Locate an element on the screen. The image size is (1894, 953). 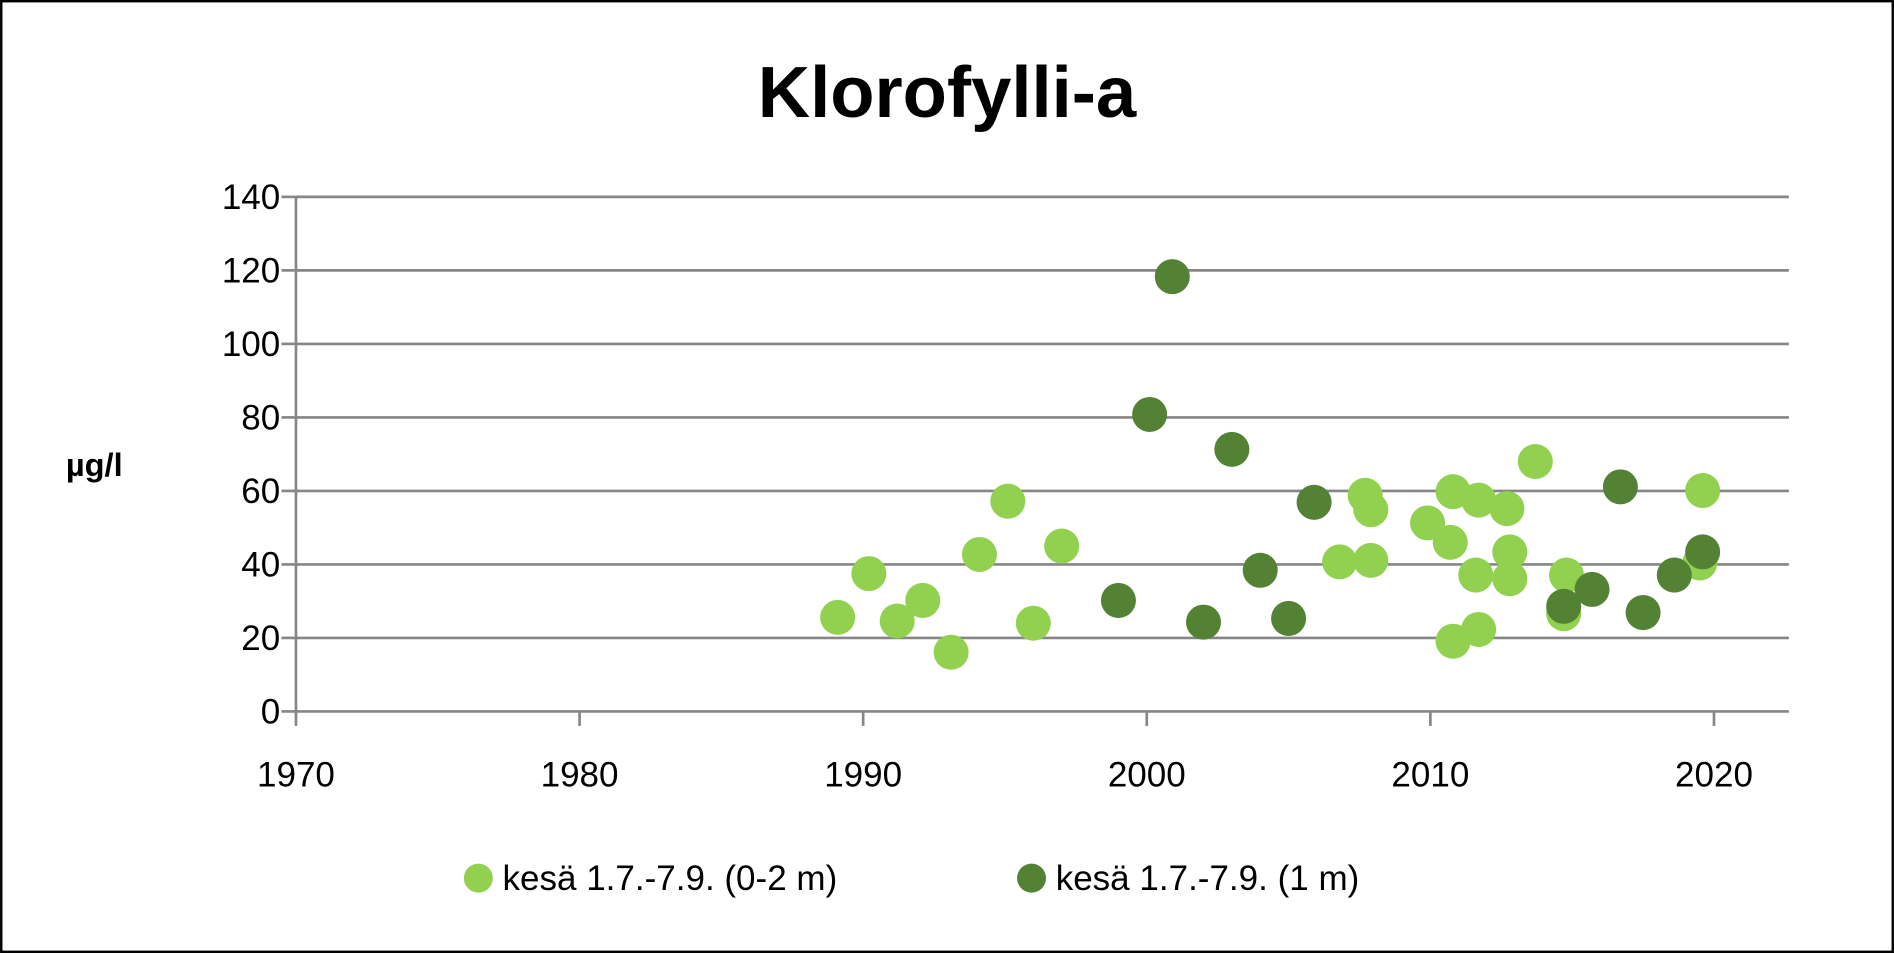
chart-title: Klorofylli-a is located at coordinates (947, 92).